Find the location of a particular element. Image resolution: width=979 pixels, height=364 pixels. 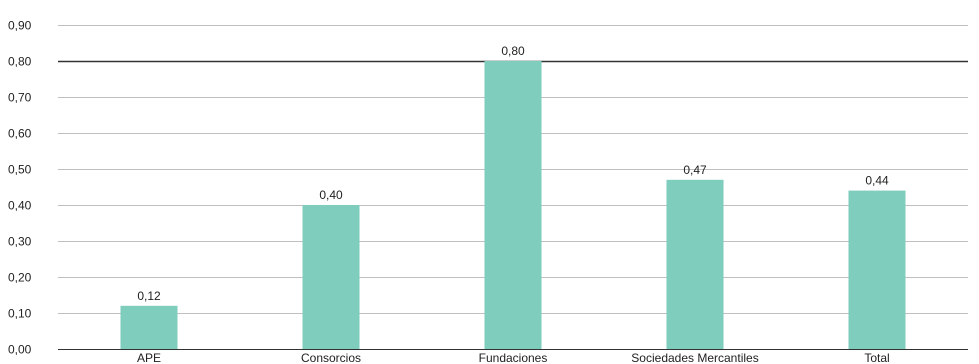

y-tick-label: 0,90 is located at coordinates (20, 26).